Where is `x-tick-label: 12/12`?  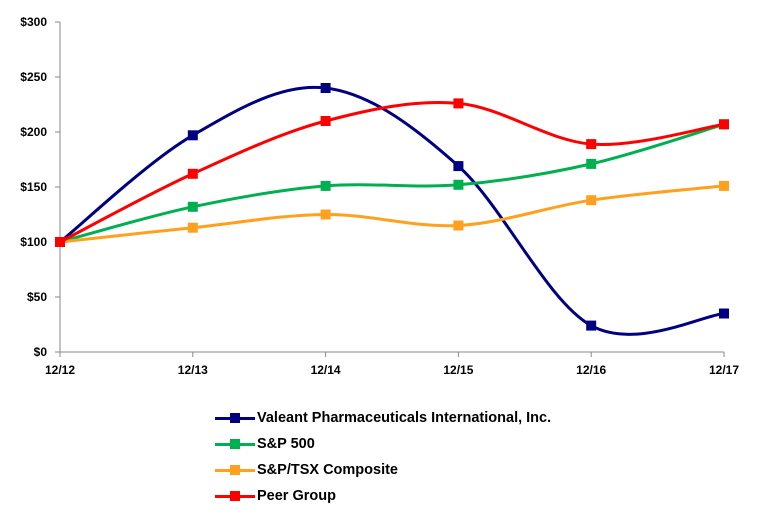 x-tick-label: 12/12 is located at coordinates (60, 370).